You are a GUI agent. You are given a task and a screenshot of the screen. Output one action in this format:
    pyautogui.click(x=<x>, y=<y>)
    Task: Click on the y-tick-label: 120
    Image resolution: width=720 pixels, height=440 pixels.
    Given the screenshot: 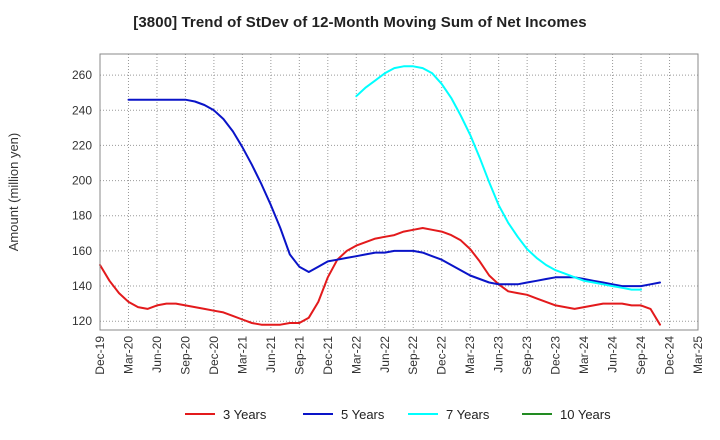 What is the action you would take?
    pyautogui.click(x=82, y=321)
    